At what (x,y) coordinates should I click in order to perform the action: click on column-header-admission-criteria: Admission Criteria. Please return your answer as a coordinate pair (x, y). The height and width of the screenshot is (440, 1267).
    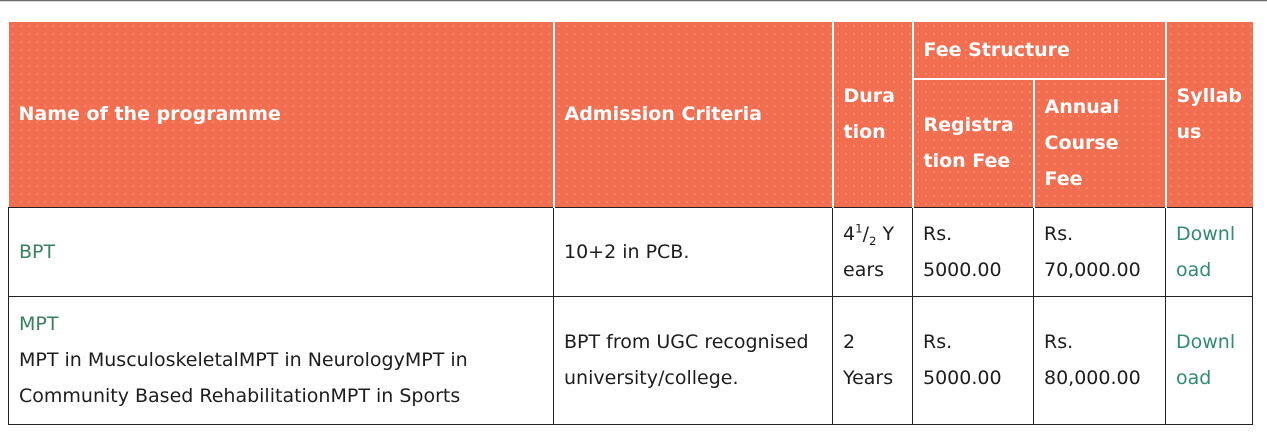
    Looking at the image, I should click on (693, 114).